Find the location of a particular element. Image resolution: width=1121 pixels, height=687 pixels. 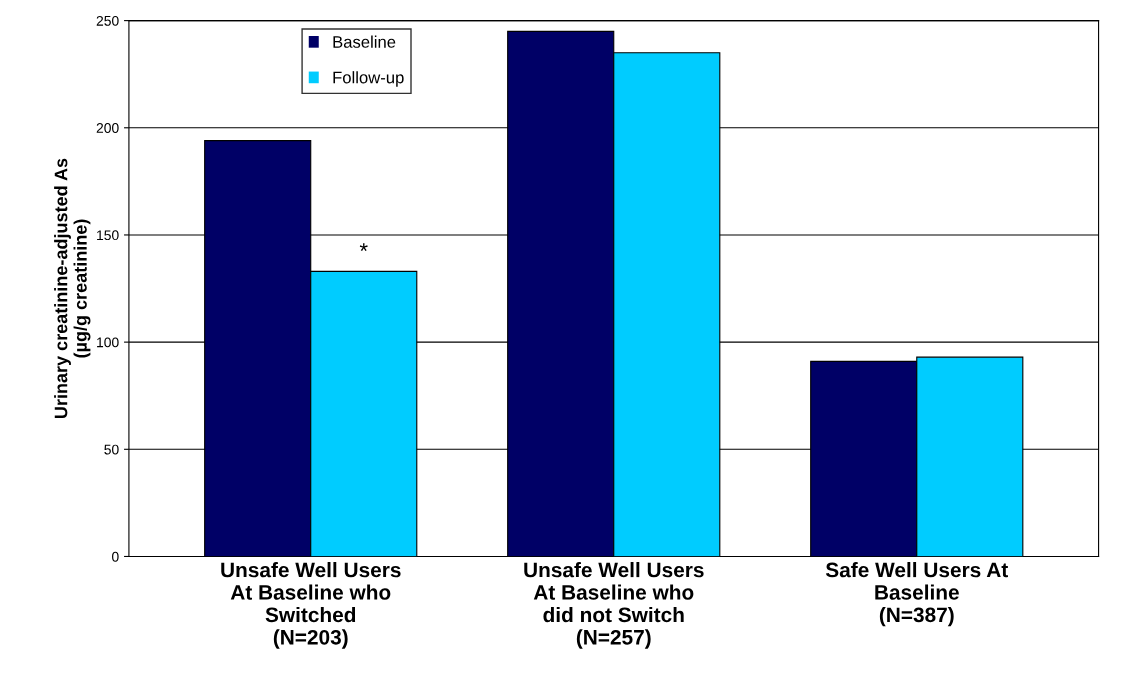

y-tick-label: 200 is located at coordinates (107, 128).